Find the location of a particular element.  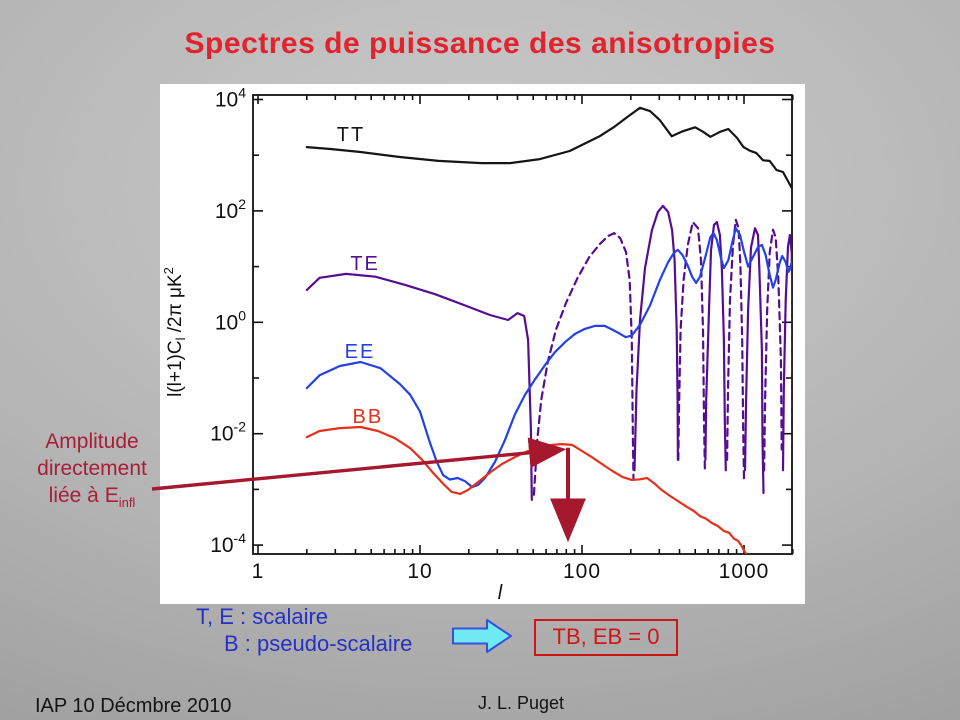

x-tick-label: 1000 is located at coordinates (744, 571).